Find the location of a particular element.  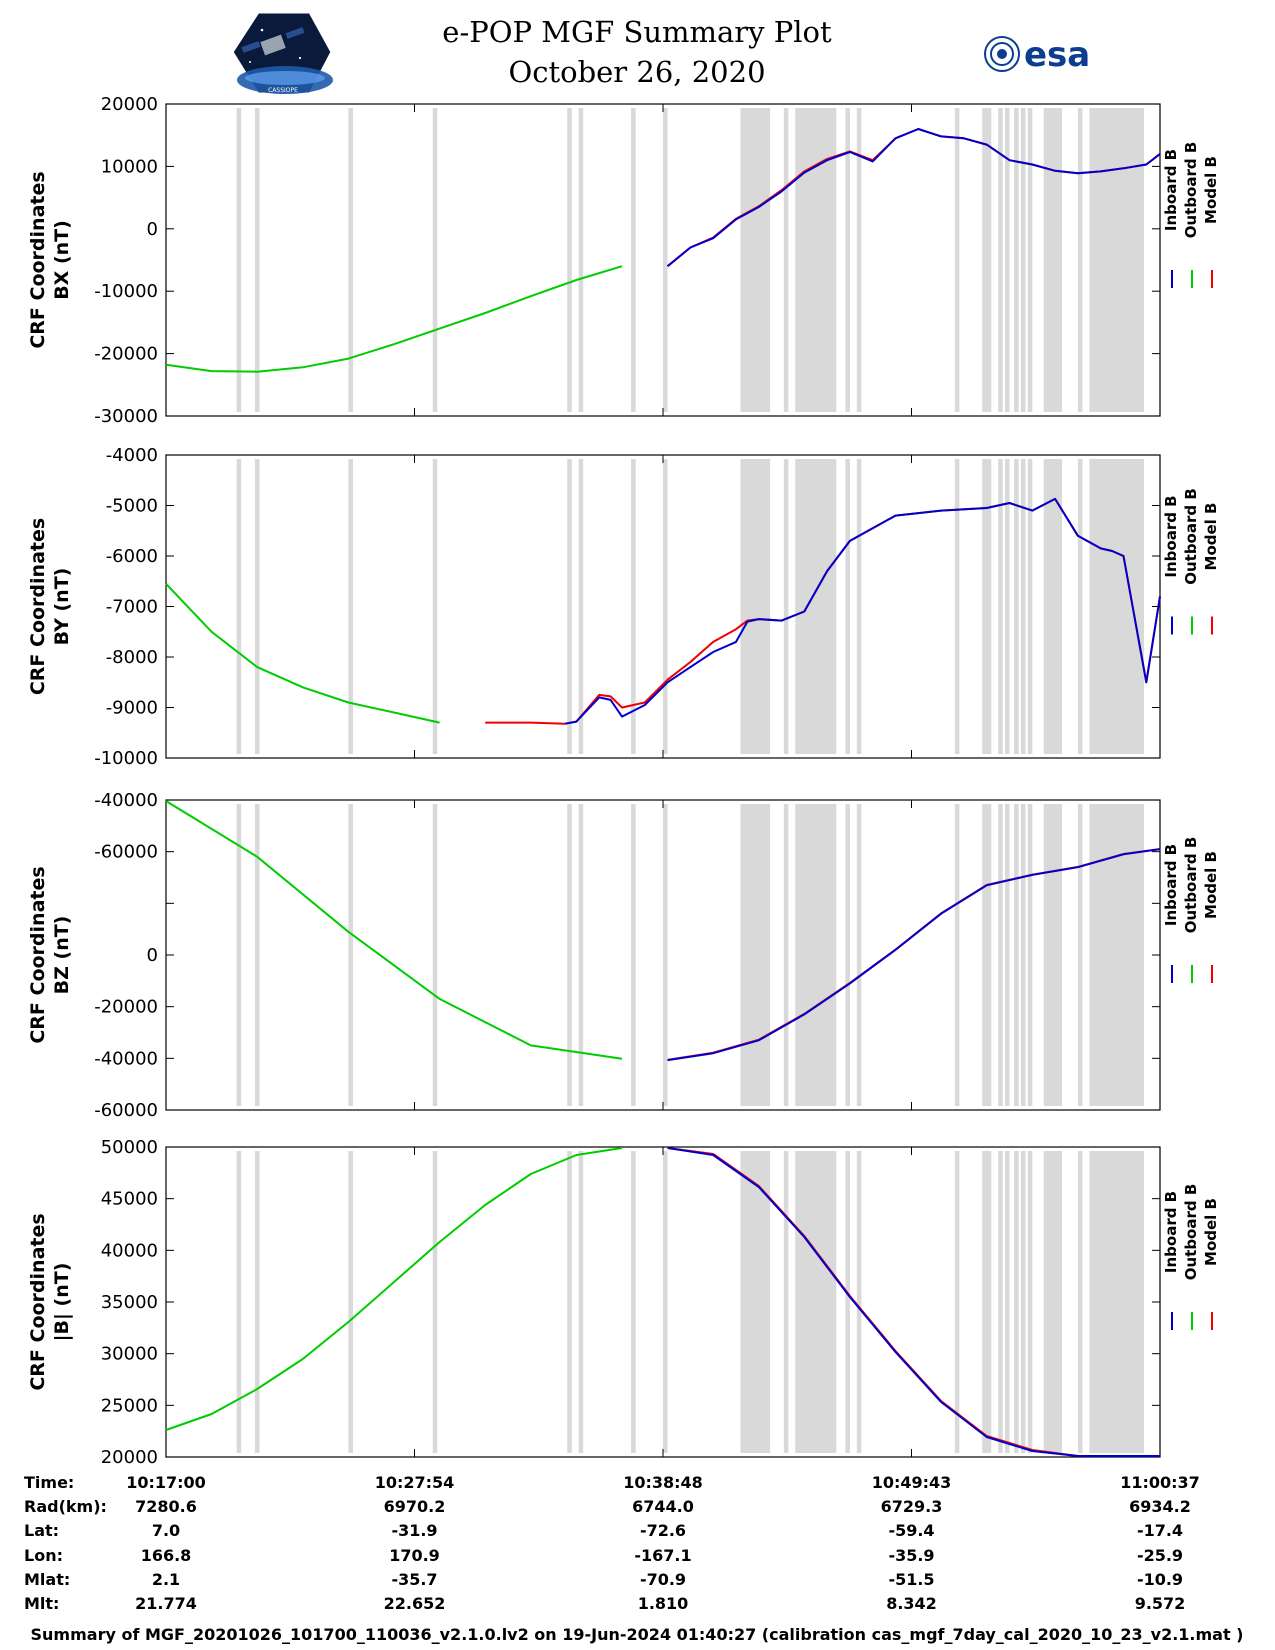

table-row-label: Time: is located at coordinates (49, 1482).